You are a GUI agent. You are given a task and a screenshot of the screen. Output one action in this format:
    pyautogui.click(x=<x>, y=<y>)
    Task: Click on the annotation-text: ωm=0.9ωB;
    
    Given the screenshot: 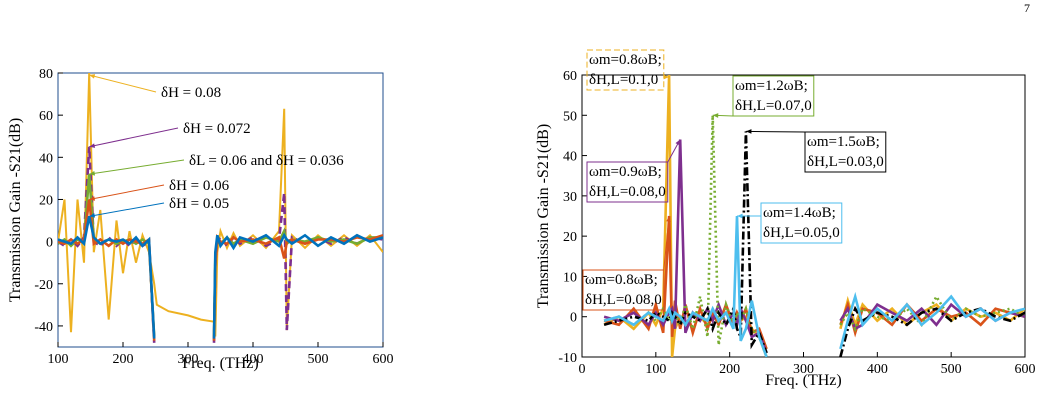 What is the action you would take?
    pyautogui.click(x=625, y=172)
    